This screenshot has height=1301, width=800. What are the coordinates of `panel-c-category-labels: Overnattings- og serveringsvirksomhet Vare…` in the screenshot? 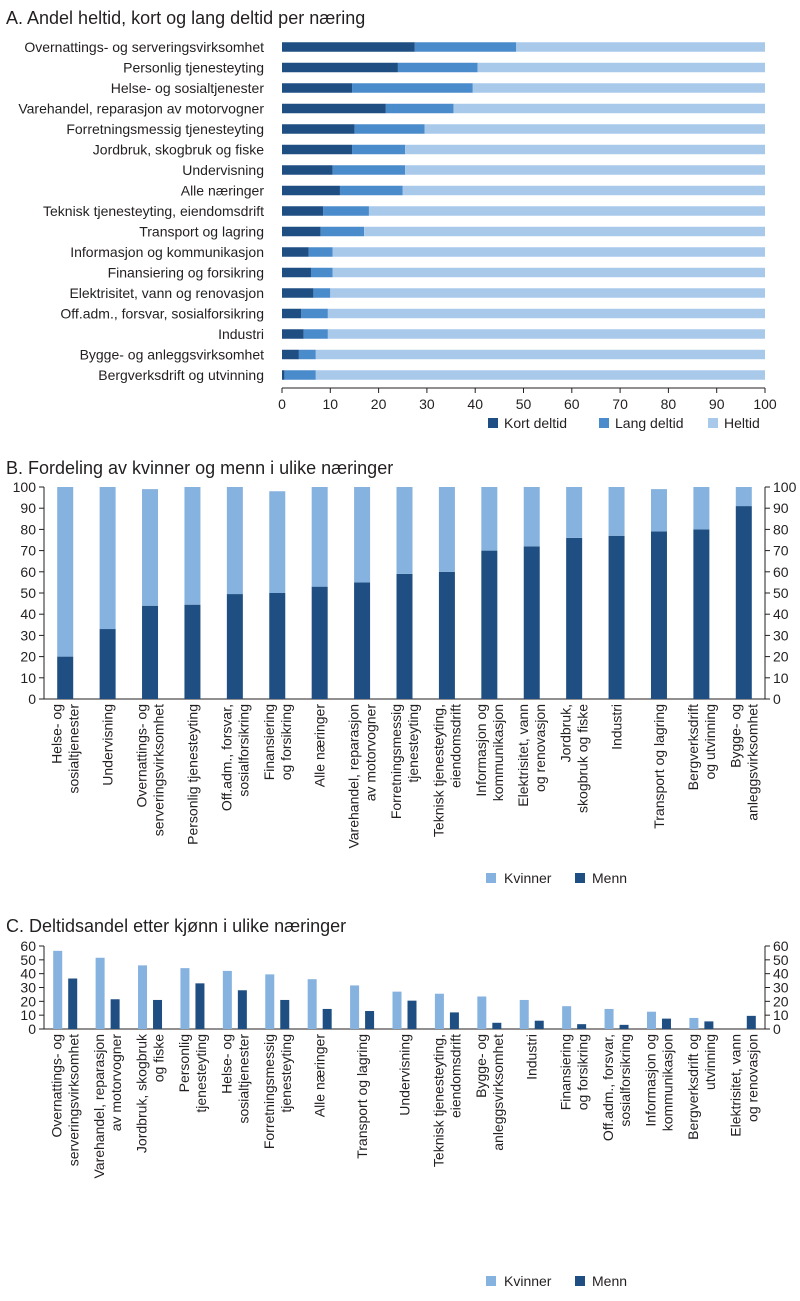 It's located at (405, 1106).